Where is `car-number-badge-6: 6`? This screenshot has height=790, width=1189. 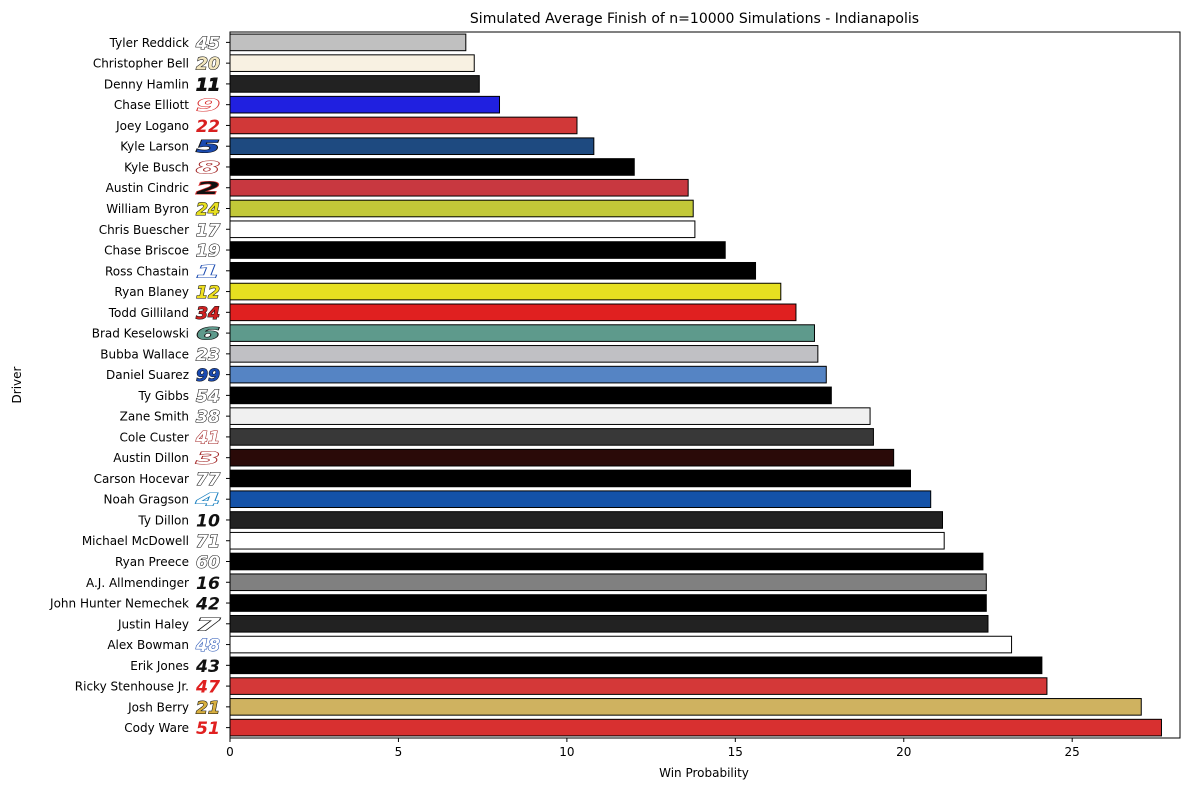 car-number-badge-6: 6 is located at coordinates (208, 335).